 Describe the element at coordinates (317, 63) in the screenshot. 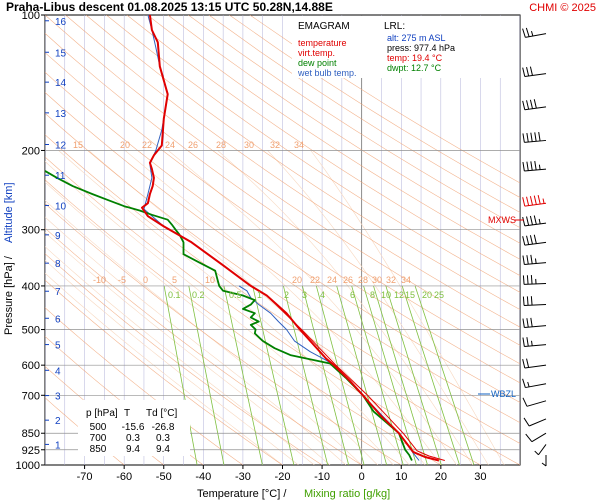

I see `legend-item-dew-point: dew point` at that location.